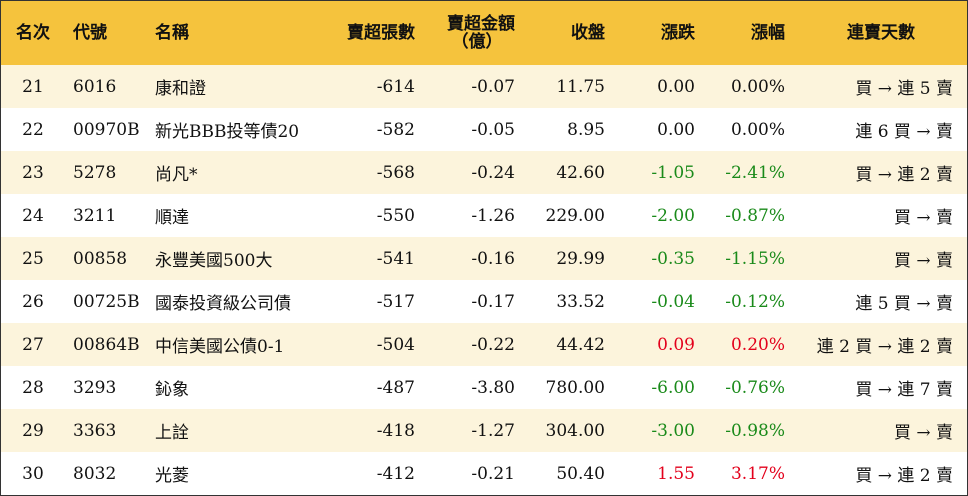 Image resolution: width=968 pixels, height=496 pixels. What do you see at coordinates (676, 344) in the screenshot?
I see `cell-change: 0.09` at bounding box center [676, 344].